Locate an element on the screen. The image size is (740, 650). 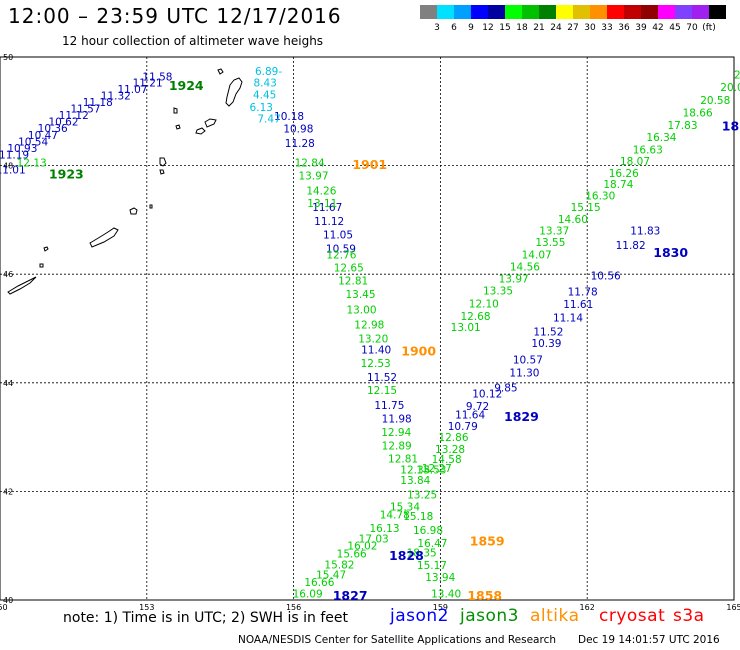
swh-value: 20.0 is located at coordinates (730, 88).